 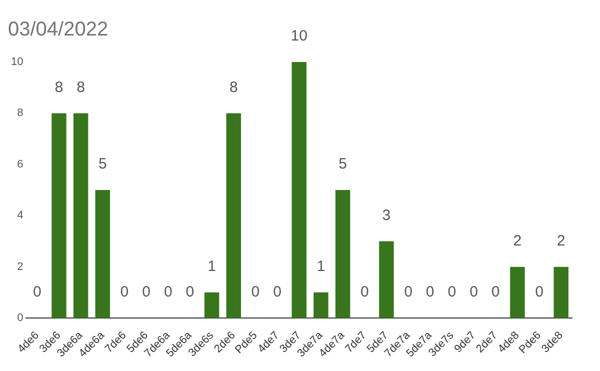 I want to click on y-tick-label: 10, so click(x=17, y=62).